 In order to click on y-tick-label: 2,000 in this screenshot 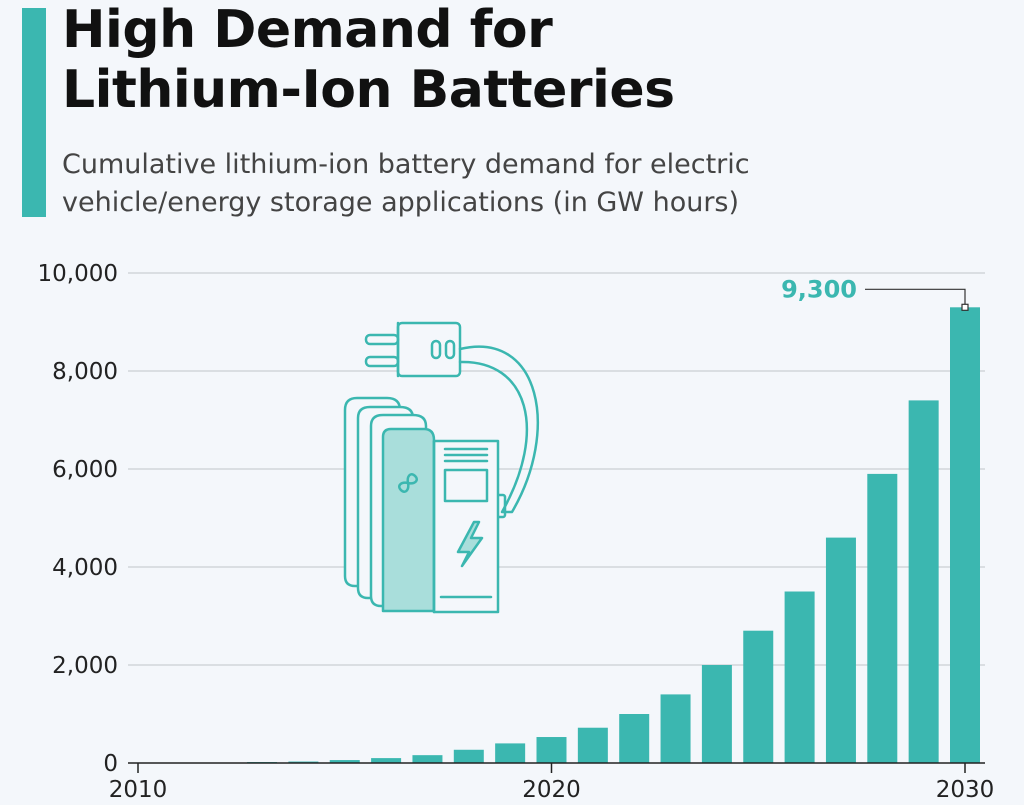, I will do `click(85, 666)`.